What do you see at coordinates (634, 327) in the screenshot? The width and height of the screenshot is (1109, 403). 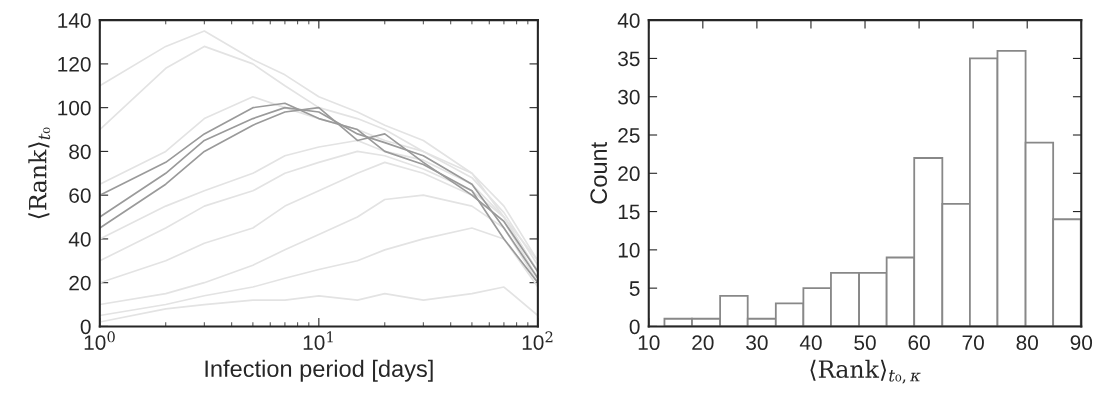 I see `y-tick-label: 0` at bounding box center [634, 327].